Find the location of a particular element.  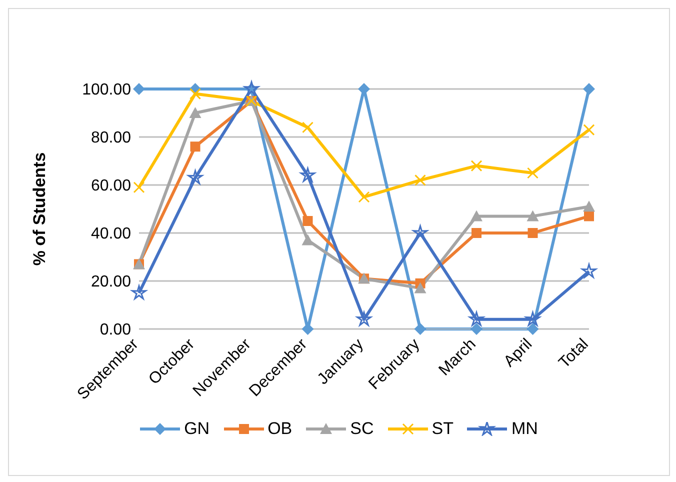

legend-label: MN is located at coordinates (524, 429).